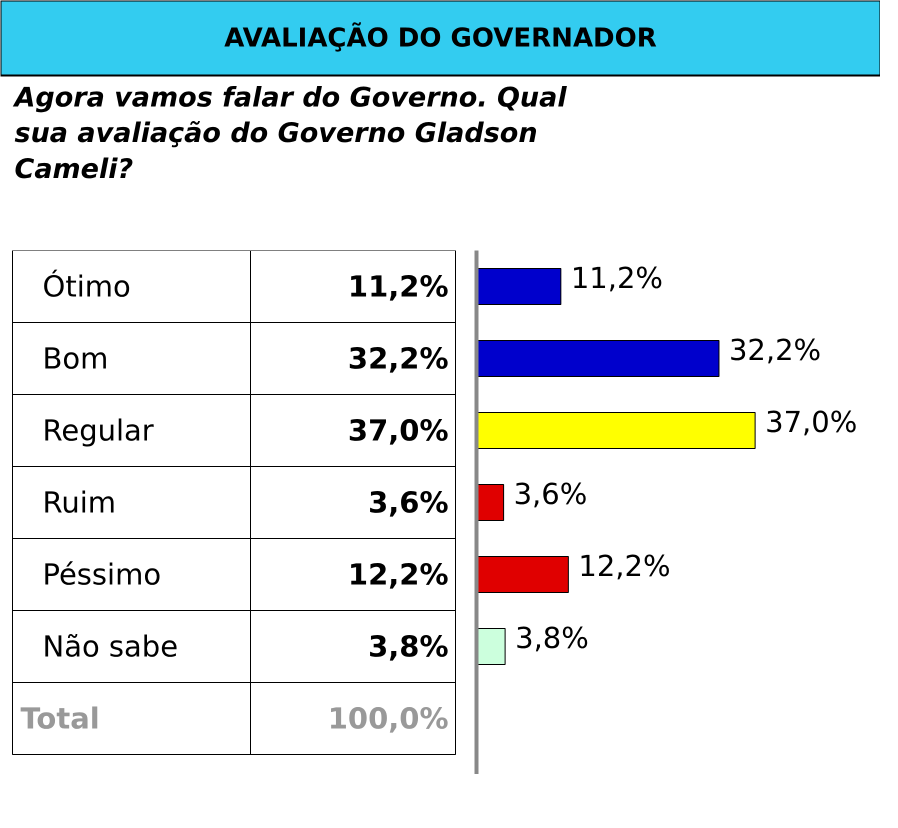  Describe the element at coordinates (440, 38) in the screenshot. I see `chart-title: AVALIAÇÃO DO GOVERNADOR` at that location.